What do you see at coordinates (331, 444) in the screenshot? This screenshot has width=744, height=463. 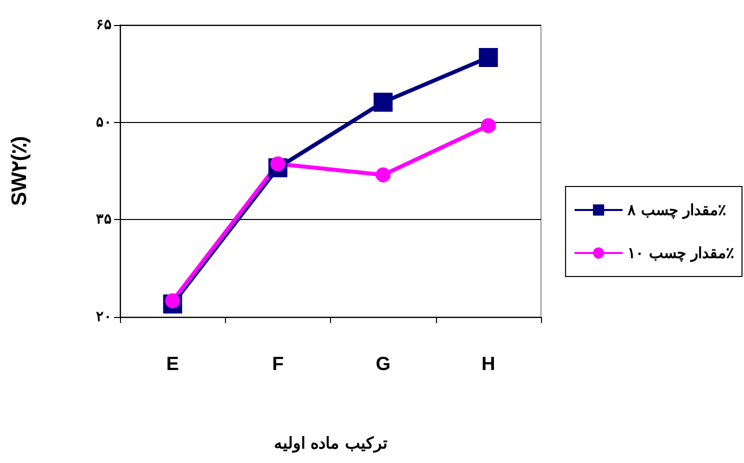 I see `x-axis-title: ترکیب ماده اولیه` at bounding box center [331, 444].